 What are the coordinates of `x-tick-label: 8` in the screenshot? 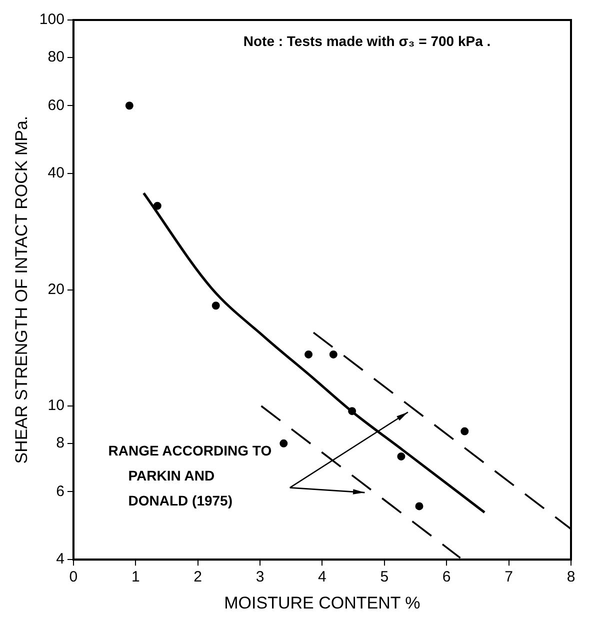 It's located at (571, 577).